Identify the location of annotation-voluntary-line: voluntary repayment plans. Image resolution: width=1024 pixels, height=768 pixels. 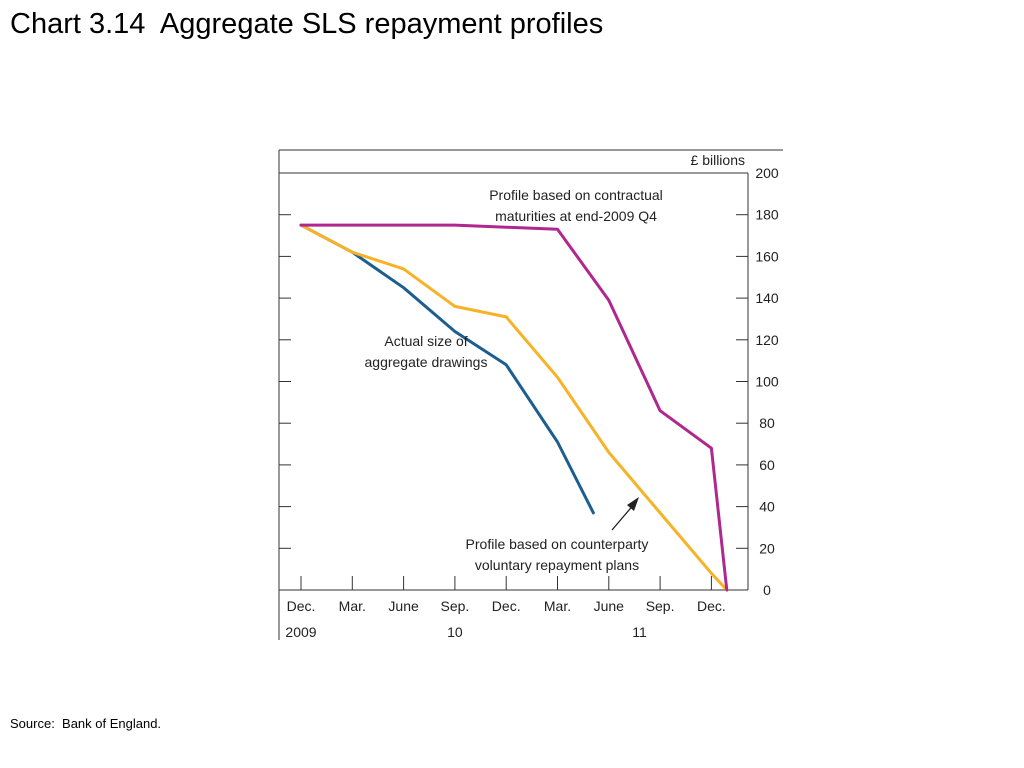
(557, 565).